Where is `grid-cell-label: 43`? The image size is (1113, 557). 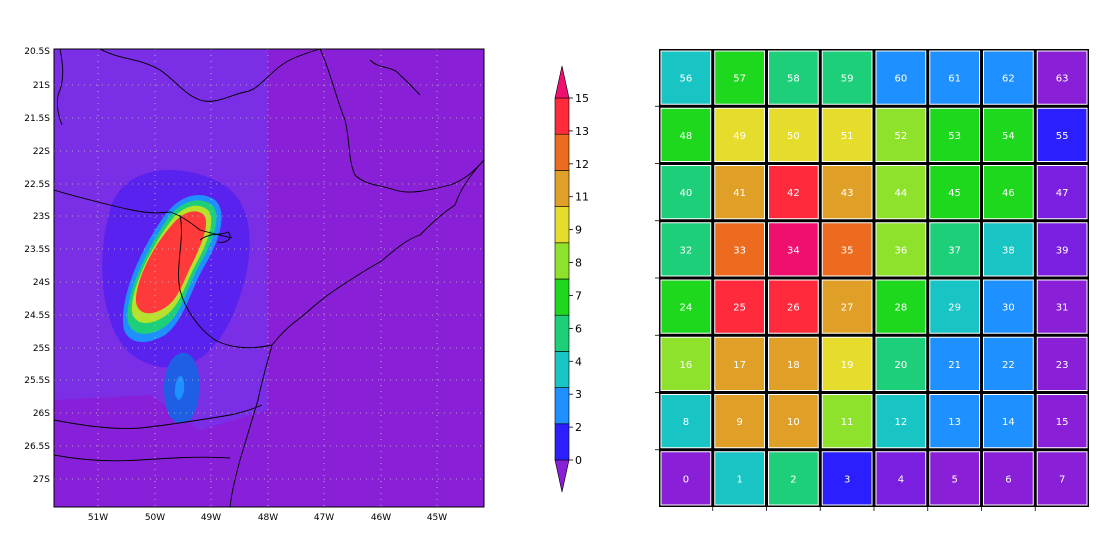 grid-cell-label: 43 is located at coordinates (847, 193).